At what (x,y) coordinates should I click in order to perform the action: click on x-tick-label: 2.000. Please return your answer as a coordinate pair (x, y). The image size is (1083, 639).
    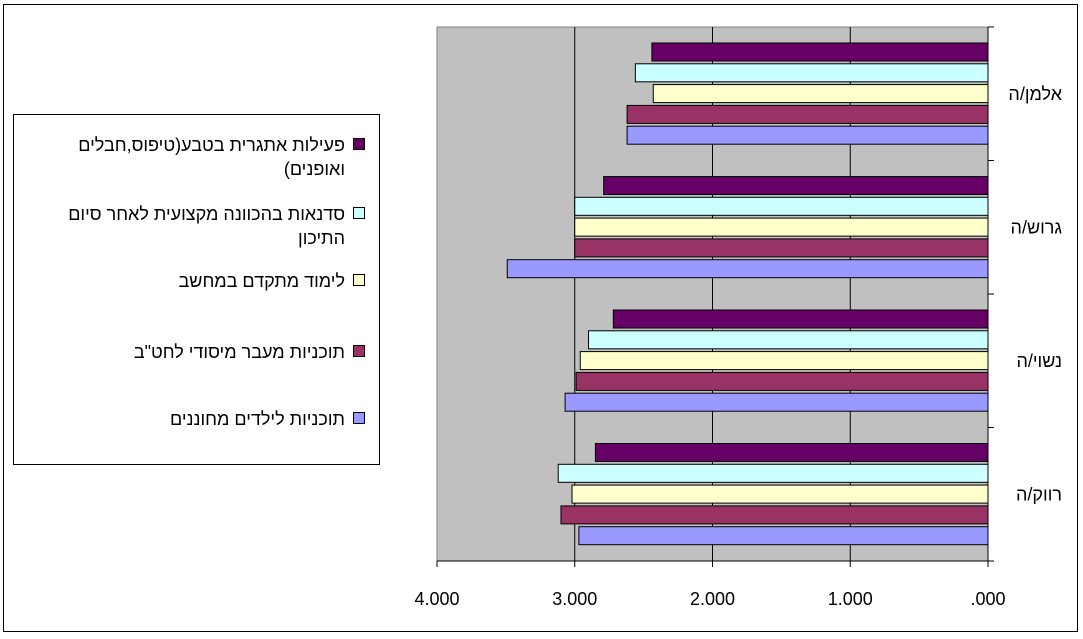
    Looking at the image, I should click on (712, 599).